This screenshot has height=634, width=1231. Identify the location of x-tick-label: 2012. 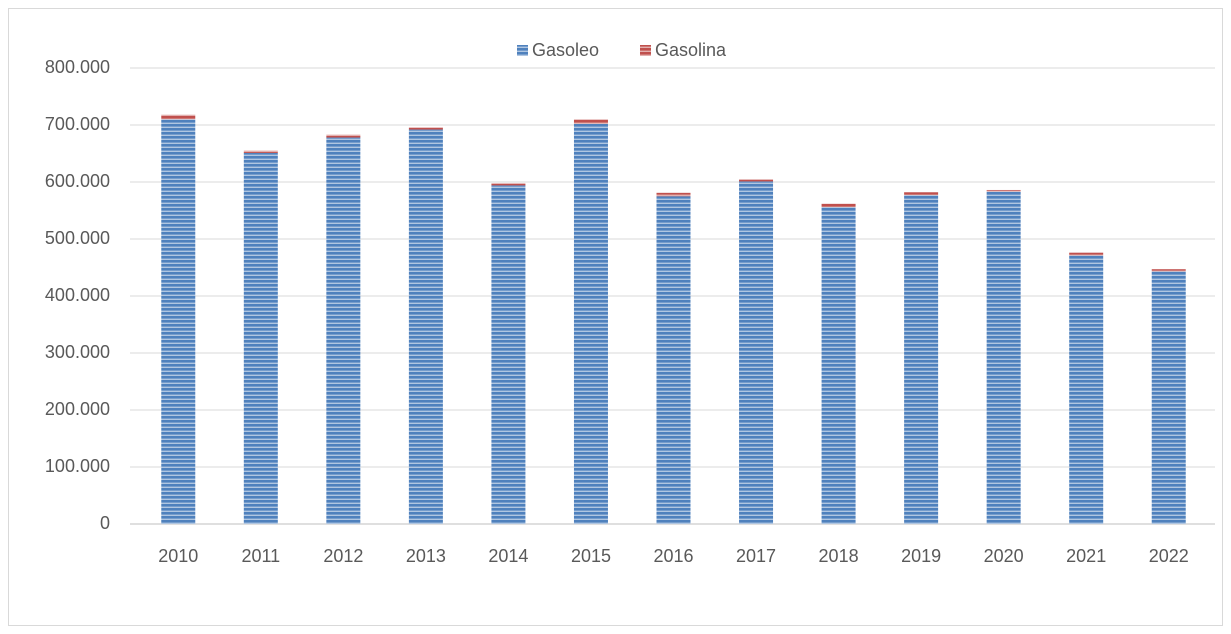
(343, 556).